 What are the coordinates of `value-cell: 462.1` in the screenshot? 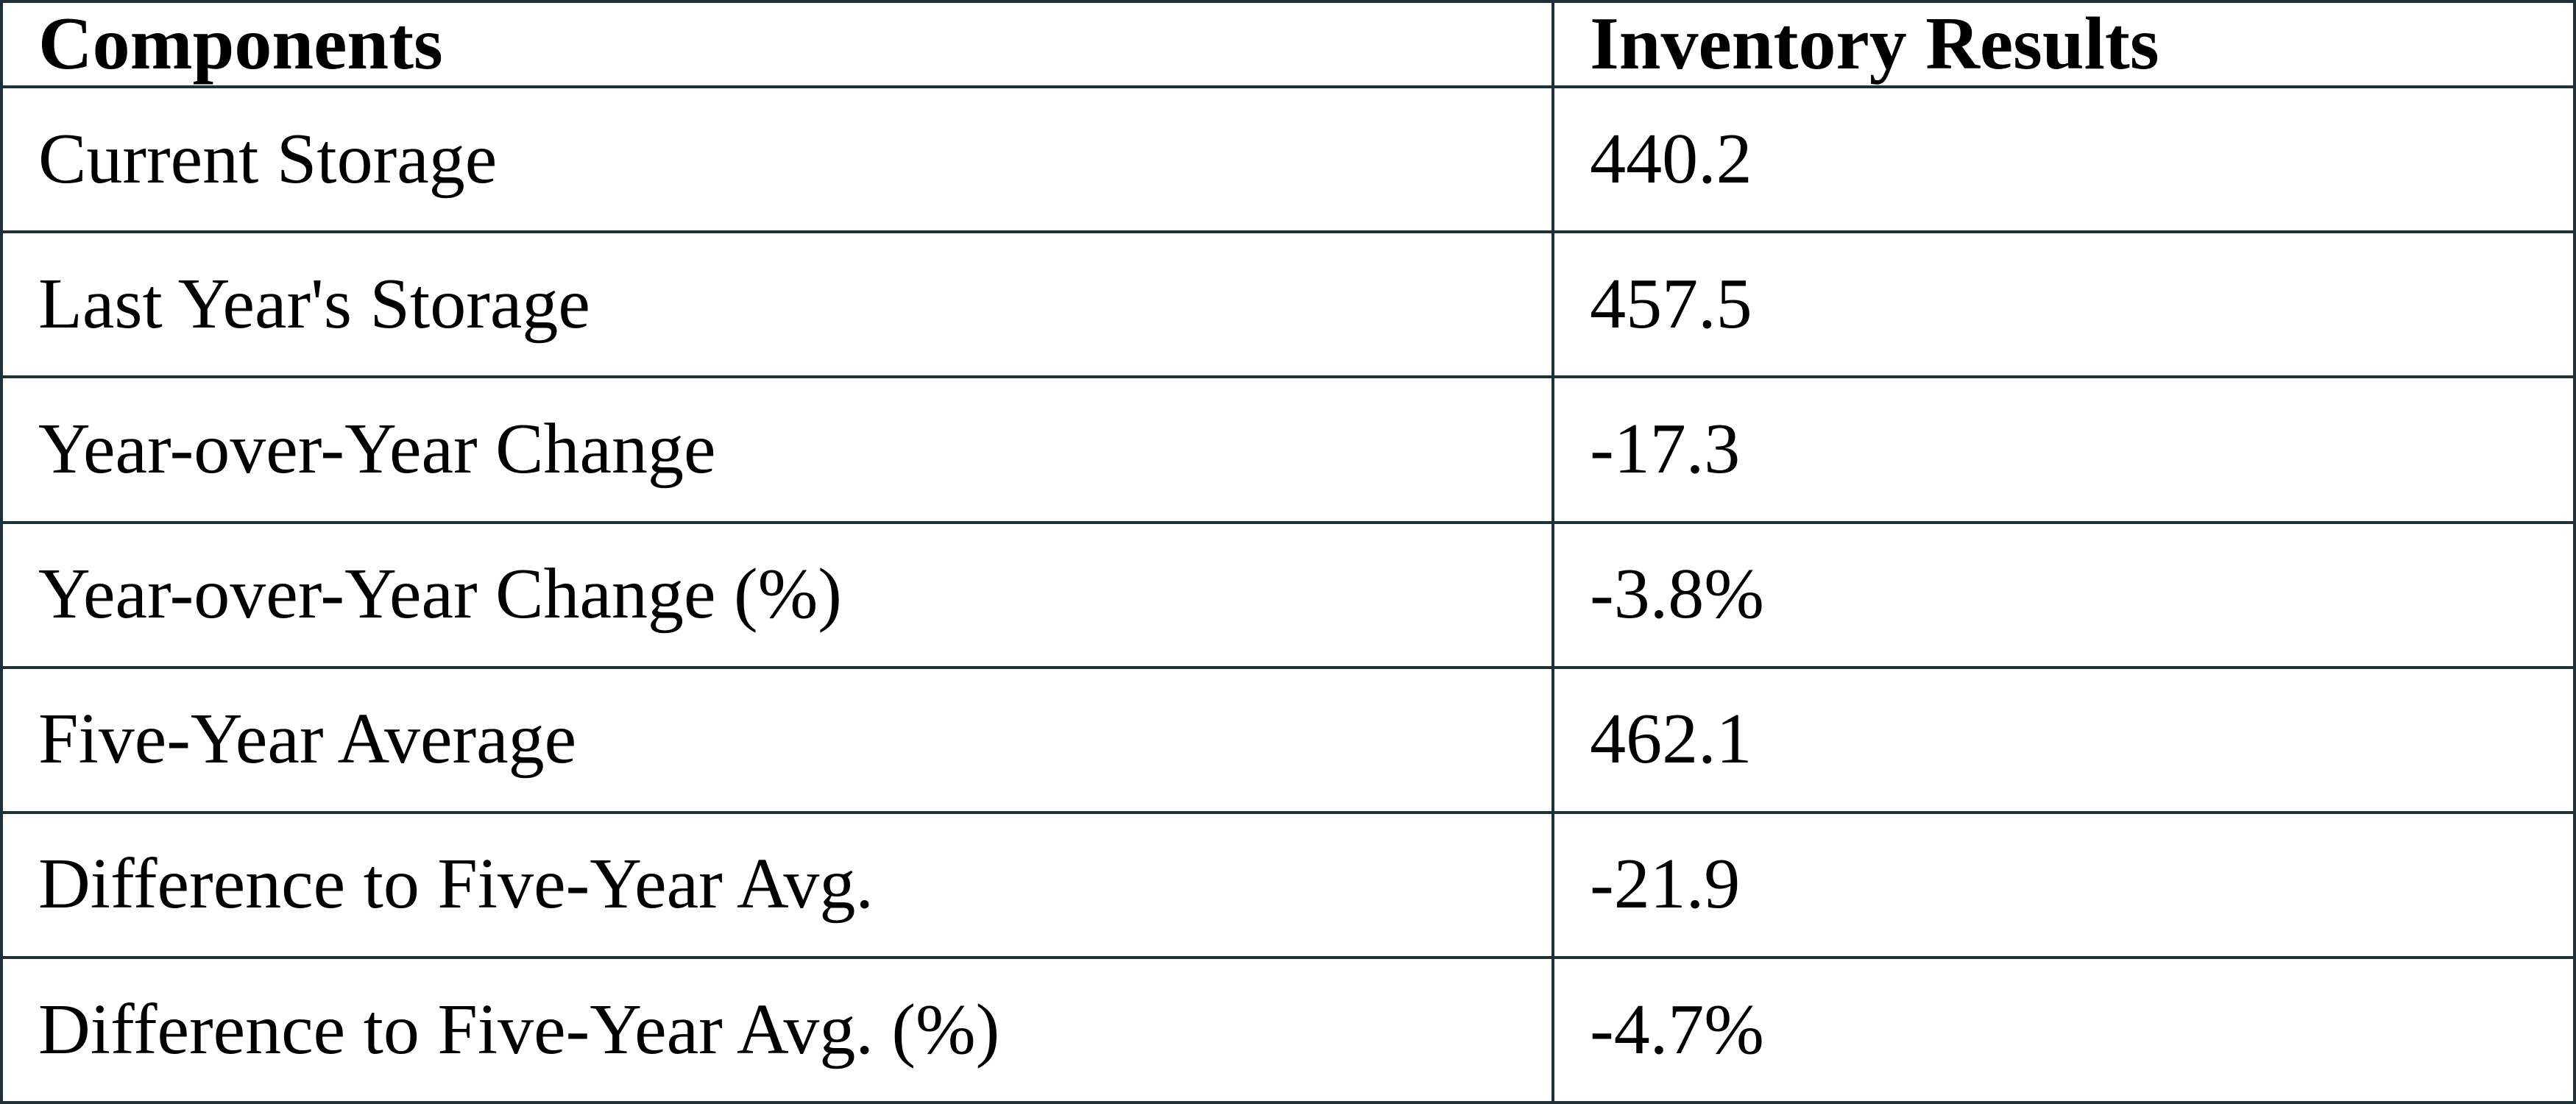 It's located at (2063, 739).